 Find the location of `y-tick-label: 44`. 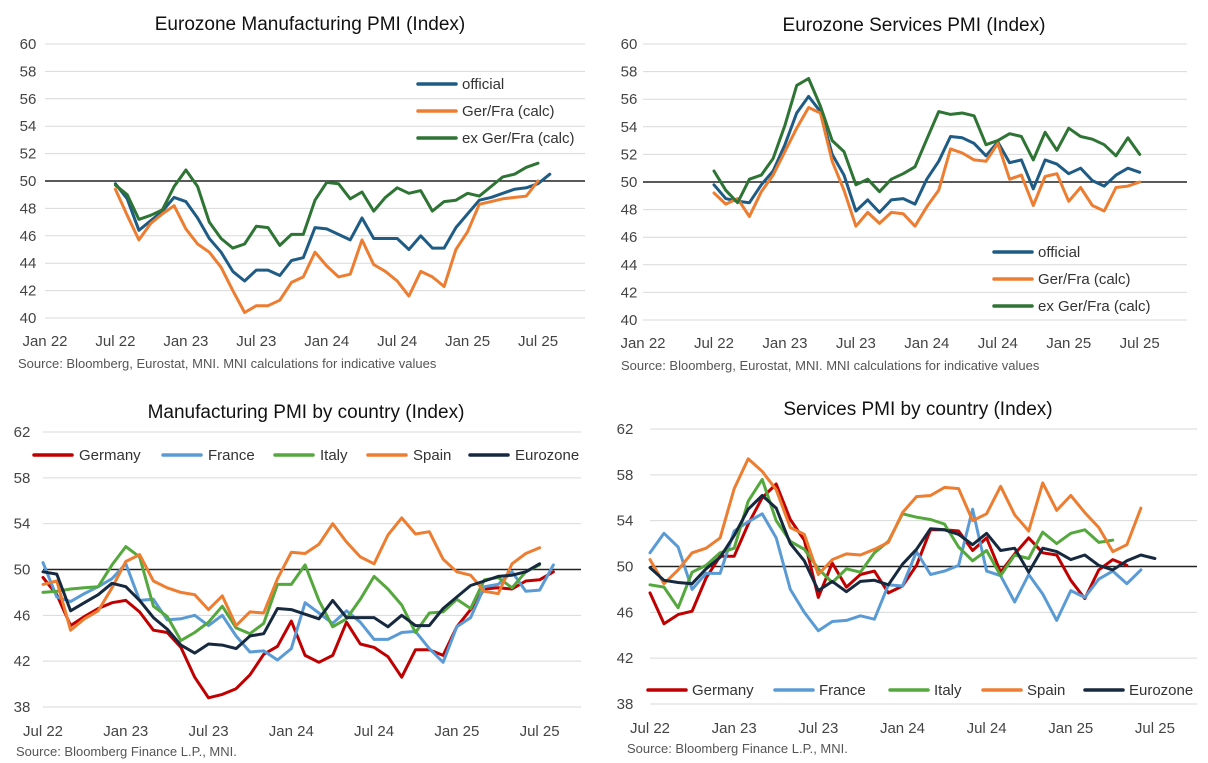

y-tick-label: 44 is located at coordinates (629, 265).